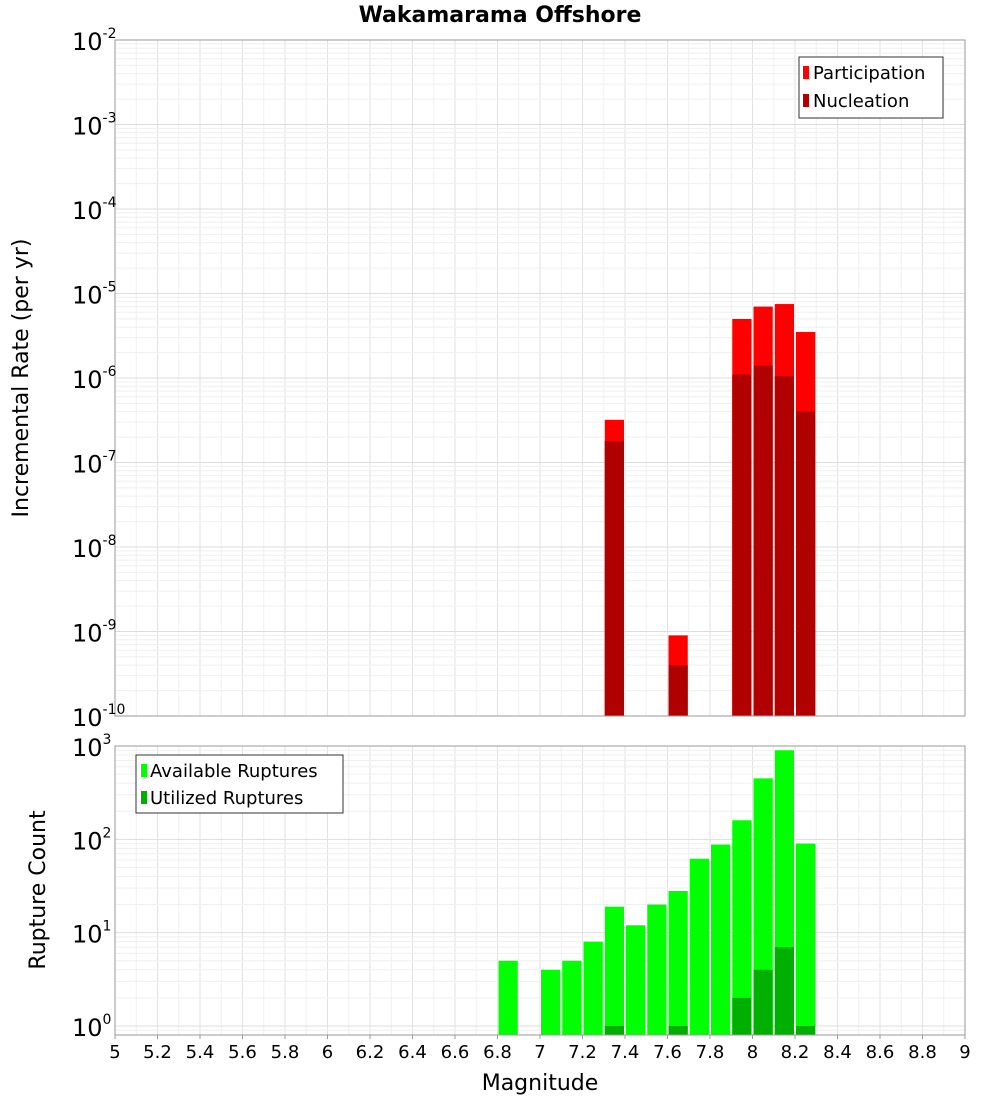 This screenshot has width=1000, height=1104. Describe the element at coordinates (91, 887) in the screenshot. I see `bottom-plot-y-ticks: 10⁰ 10¹ 10² 10³` at that location.